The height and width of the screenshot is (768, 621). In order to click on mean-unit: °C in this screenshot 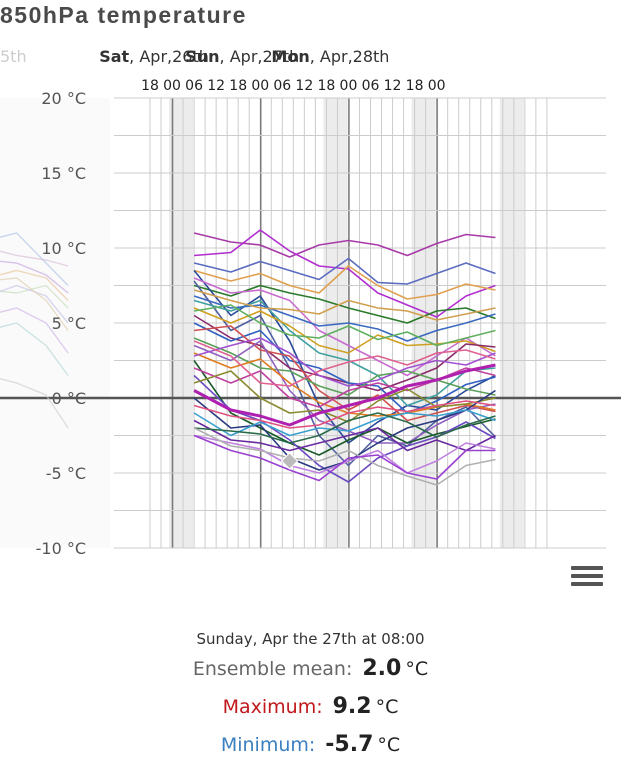, I will do `click(417, 669)`.